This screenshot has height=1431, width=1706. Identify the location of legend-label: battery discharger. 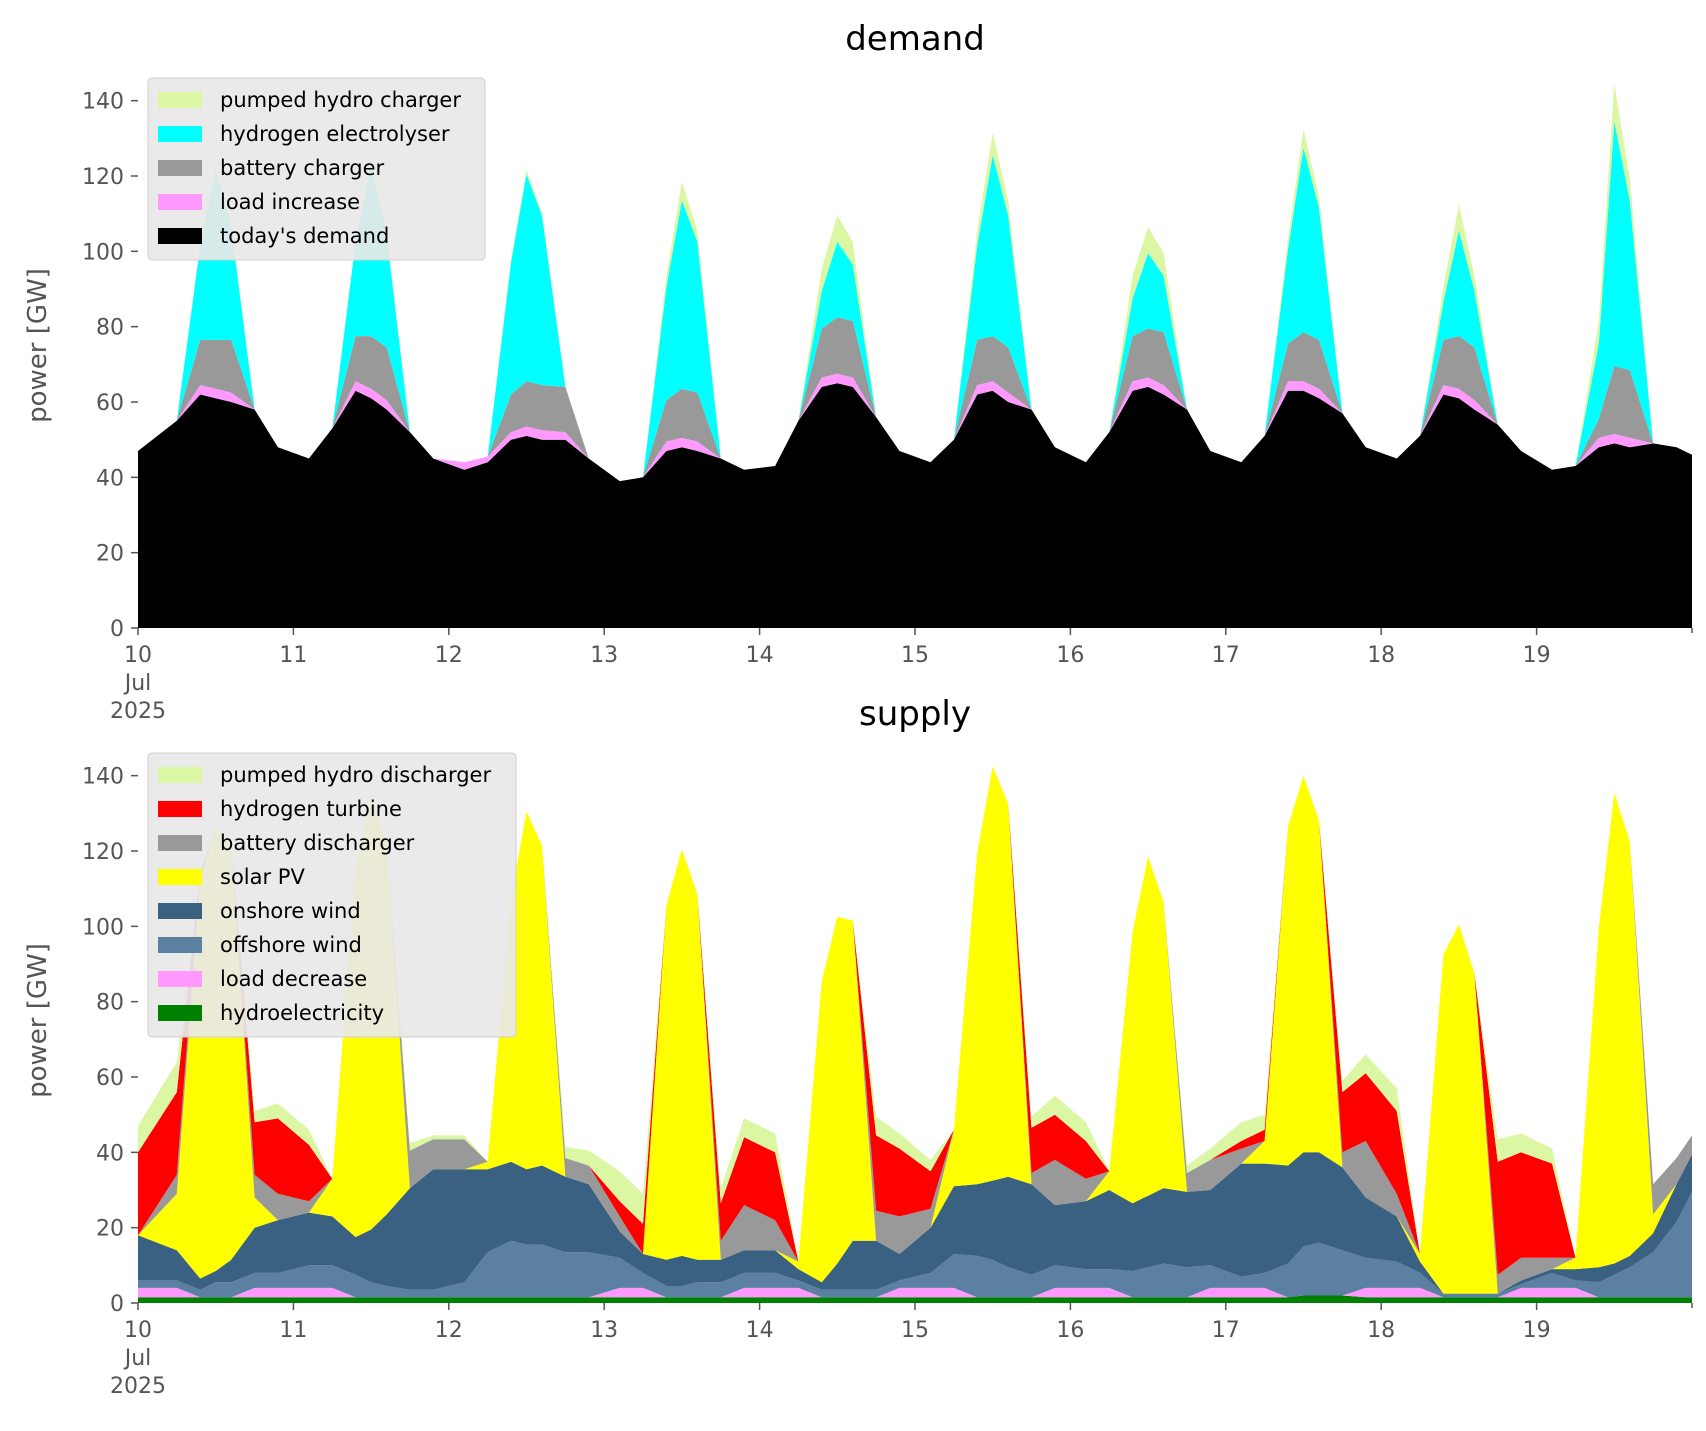
(317, 843).